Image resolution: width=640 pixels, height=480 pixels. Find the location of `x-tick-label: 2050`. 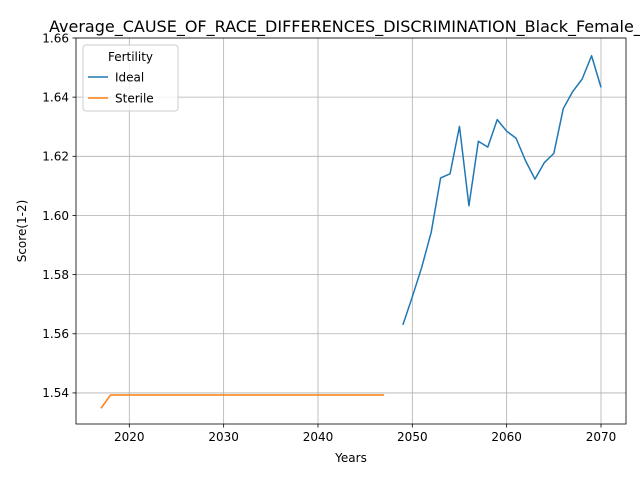

x-tick-label: 2050 is located at coordinates (412, 437).